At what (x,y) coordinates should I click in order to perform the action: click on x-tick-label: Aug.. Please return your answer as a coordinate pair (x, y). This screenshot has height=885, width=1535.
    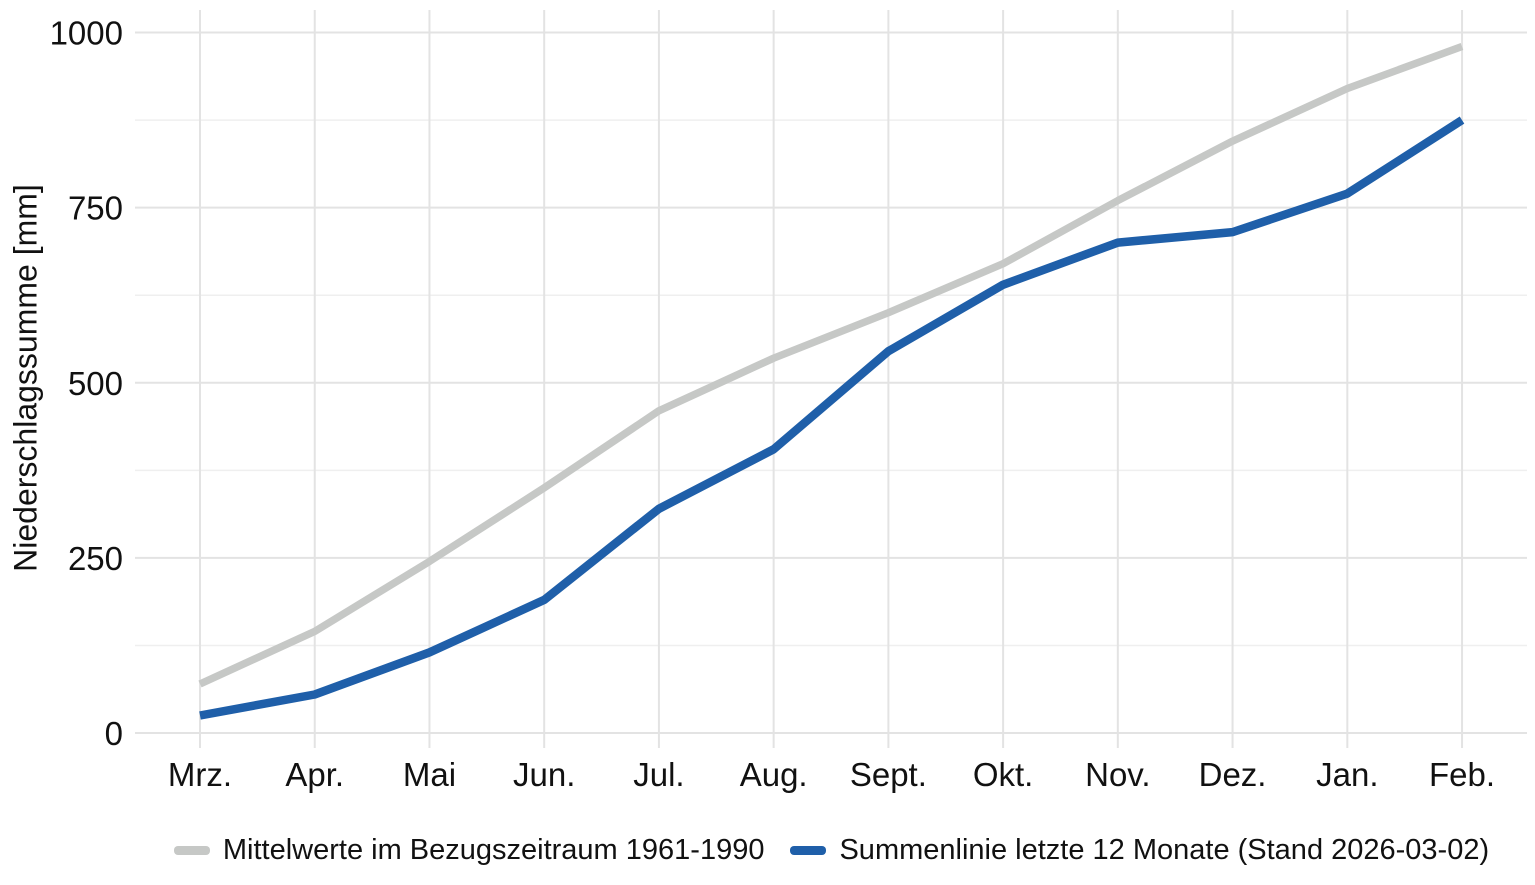
    Looking at the image, I should click on (774, 774).